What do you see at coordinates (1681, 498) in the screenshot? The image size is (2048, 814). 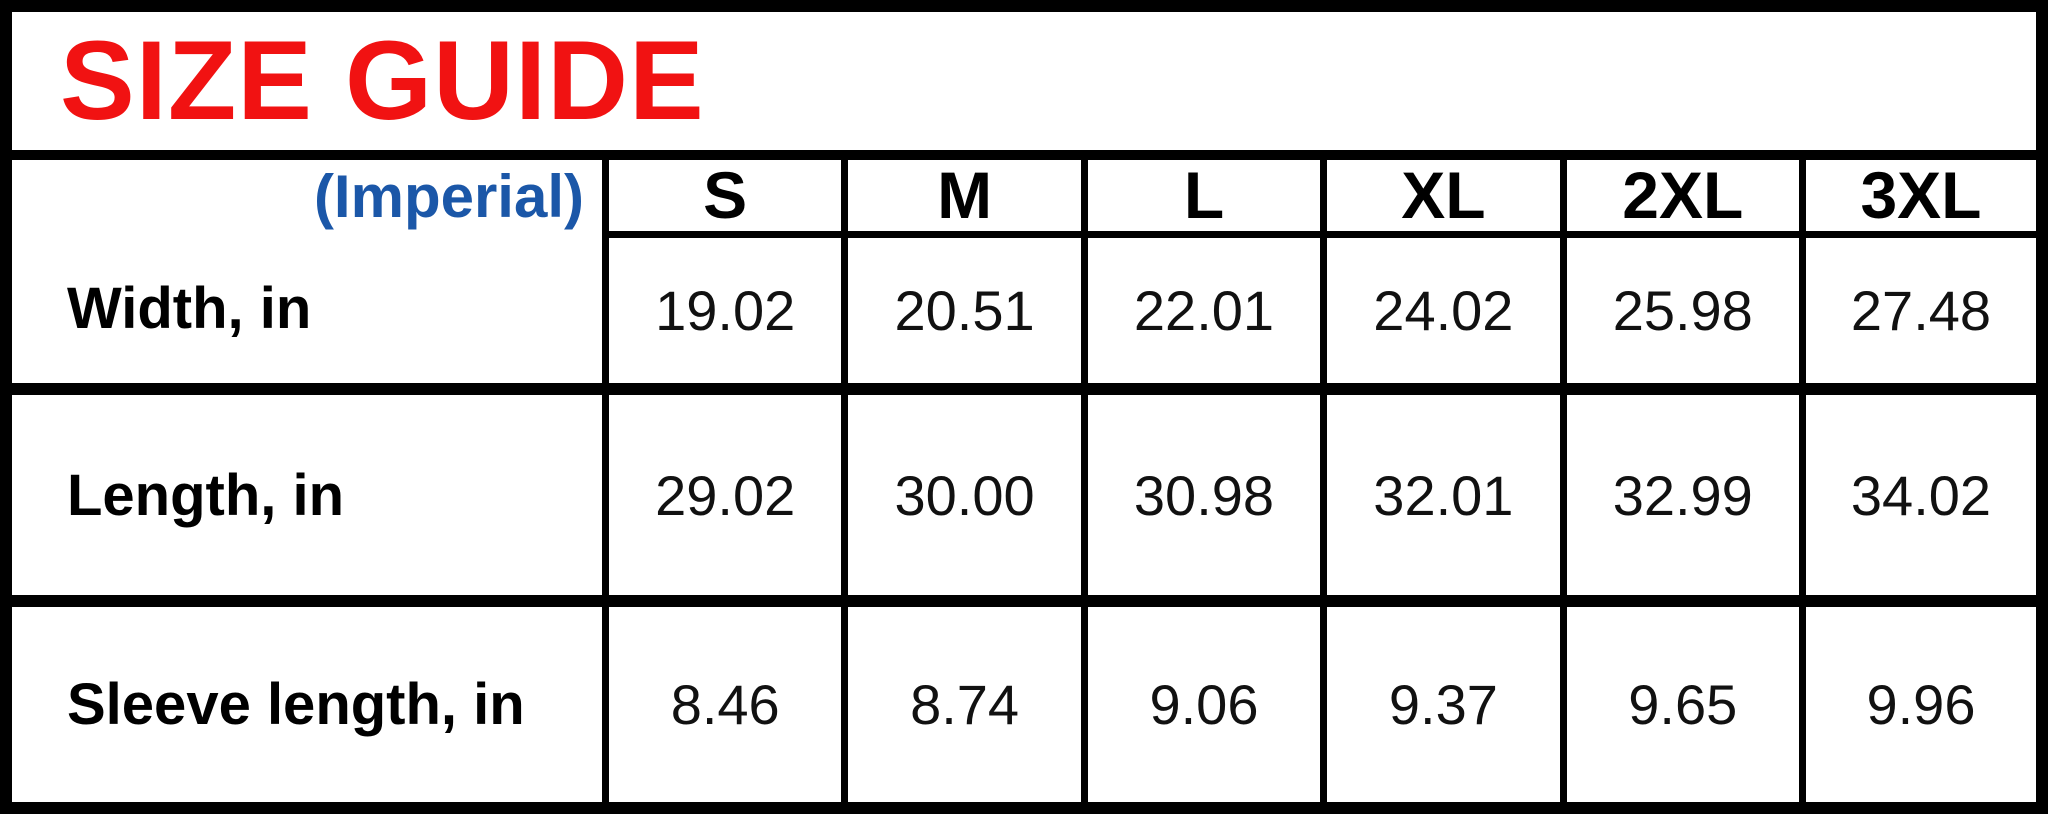 I see `cell-length-2xl: 32.99` at bounding box center [1681, 498].